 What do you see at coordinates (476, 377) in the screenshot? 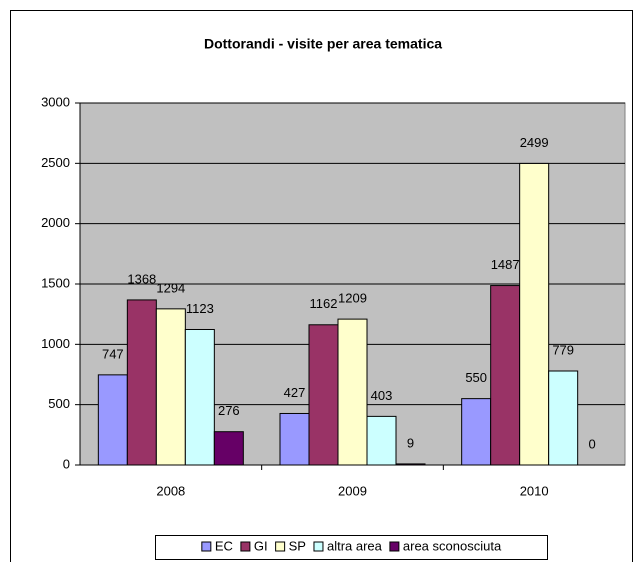
I see `data-label: 550` at bounding box center [476, 377].